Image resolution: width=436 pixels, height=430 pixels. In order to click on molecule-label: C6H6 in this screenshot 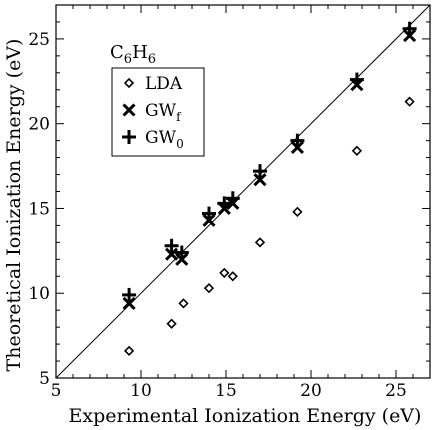, I will do `click(133, 54)`.